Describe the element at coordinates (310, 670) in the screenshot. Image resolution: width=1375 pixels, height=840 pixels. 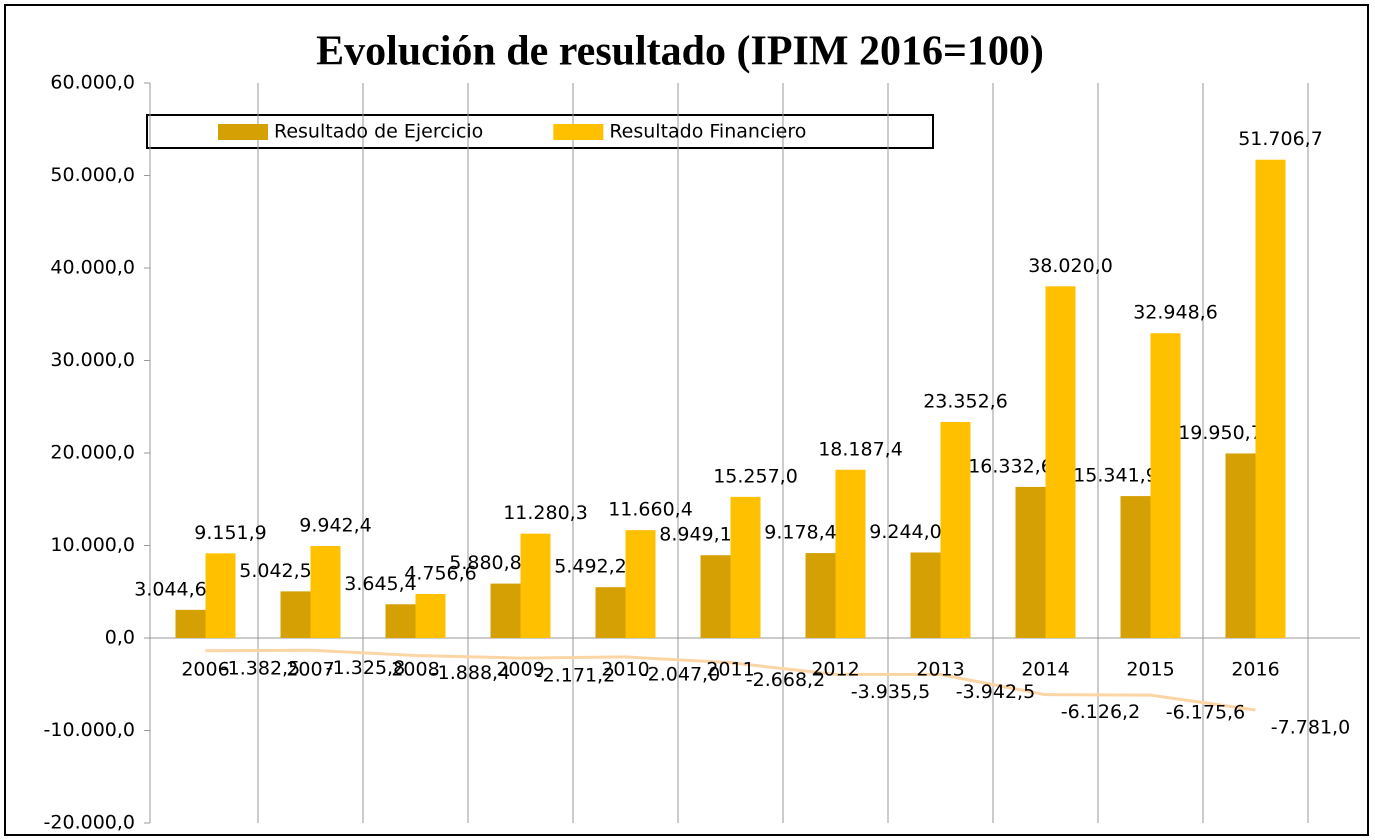
I see `x-tick-label: 2007` at that location.